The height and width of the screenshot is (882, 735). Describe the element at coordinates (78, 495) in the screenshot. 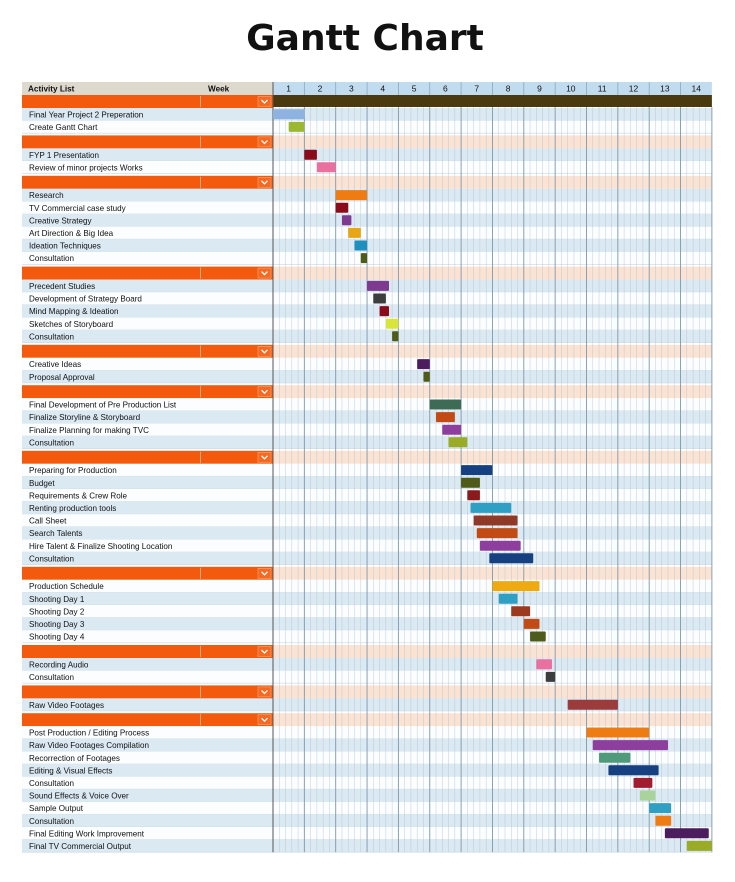

I see `task-label: Requirements & Crew Role` at that location.